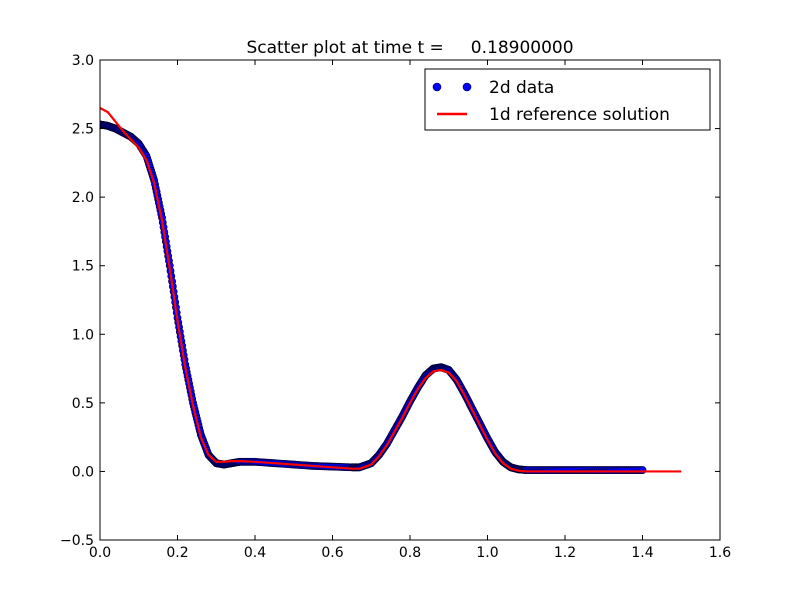 The height and width of the screenshot is (600, 800). Describe the element at coordinates (521, 88) in the screenshot. I see `legend-label: 2d data` at that location.